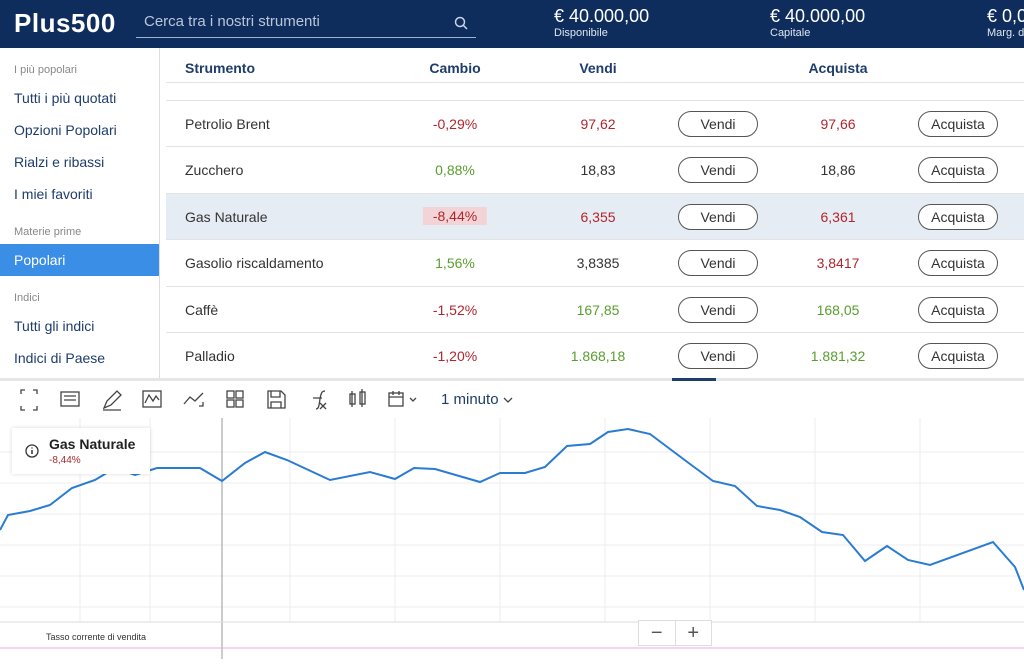 Image resolution: width=1024 pixels, height=664 pixels. What do you see at coordinates (1005, 16) in the screenshot?
I see `balance-amount: € 0,0` at bounding box center [1005, 16].